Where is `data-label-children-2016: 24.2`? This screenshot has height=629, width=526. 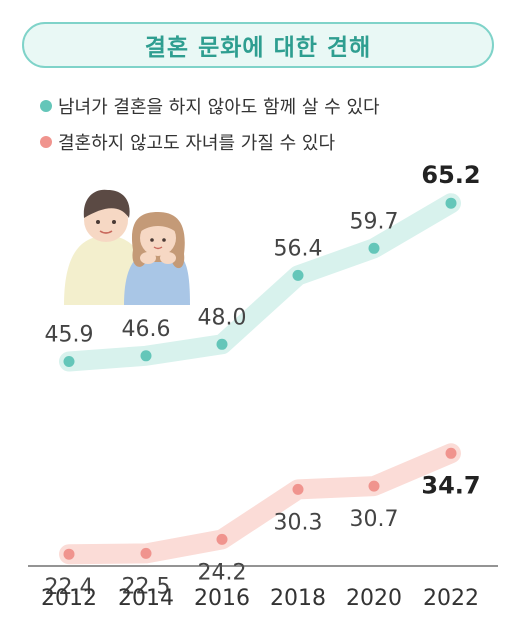
data-label-children-2016: 24.2 is located at coordinates (222, 572).